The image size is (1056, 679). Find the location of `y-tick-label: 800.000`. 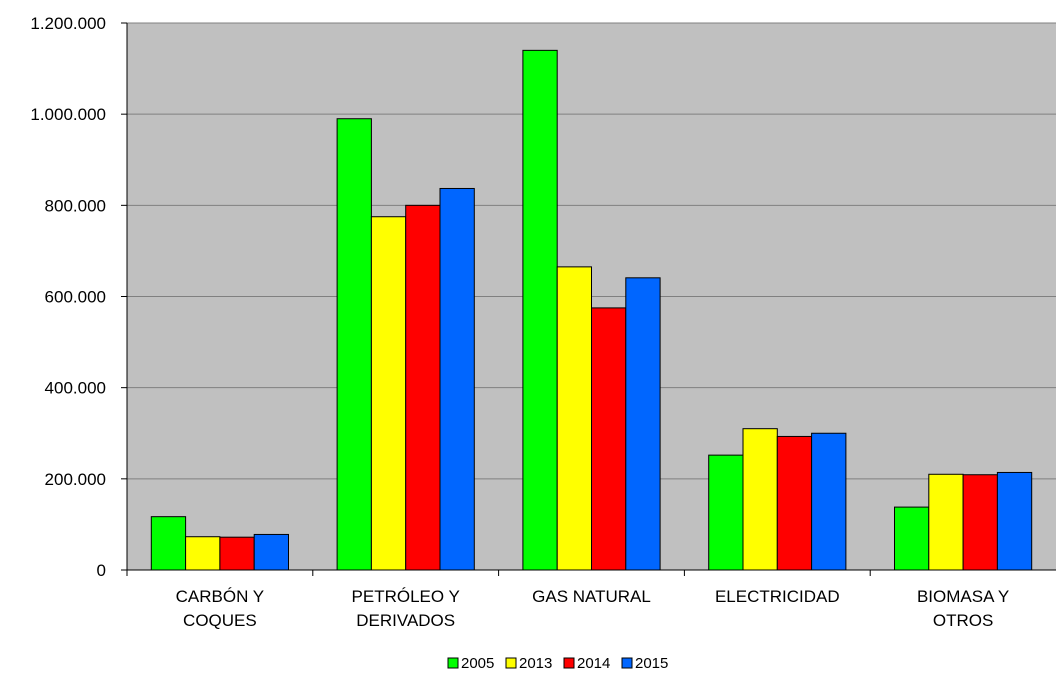

y-tick-label: 800.000 is located at coordinates (75, 205).